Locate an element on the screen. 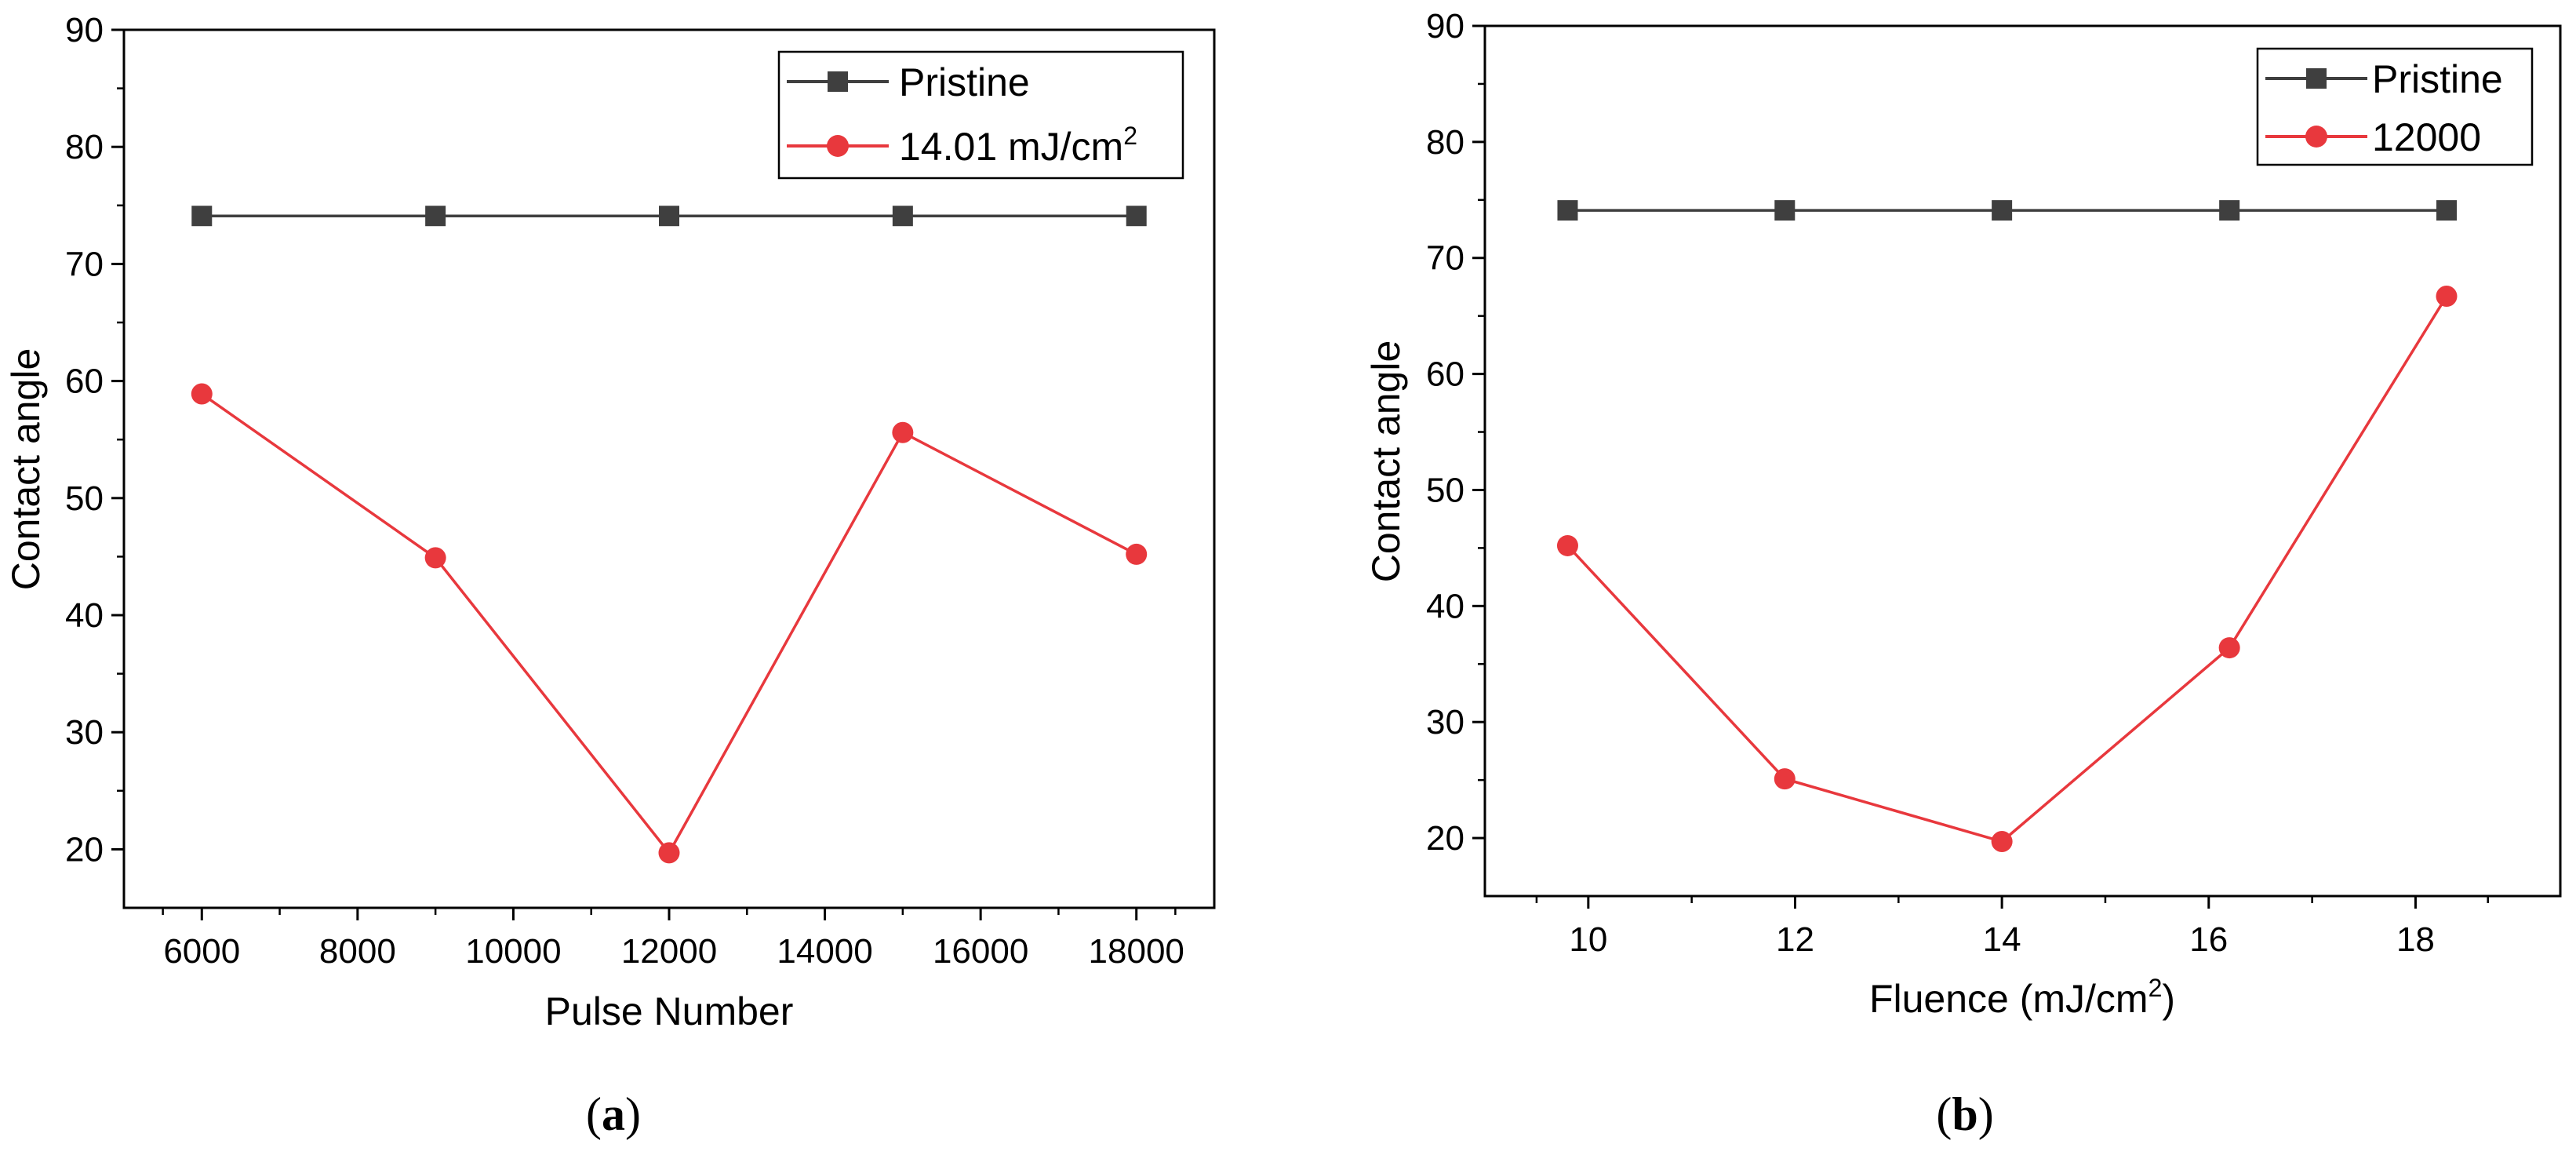 Image resolution: width=2576 pixels, height=1155 pixels. x-tick-label-b-3: 16 is located at coordinates (2208, 940).